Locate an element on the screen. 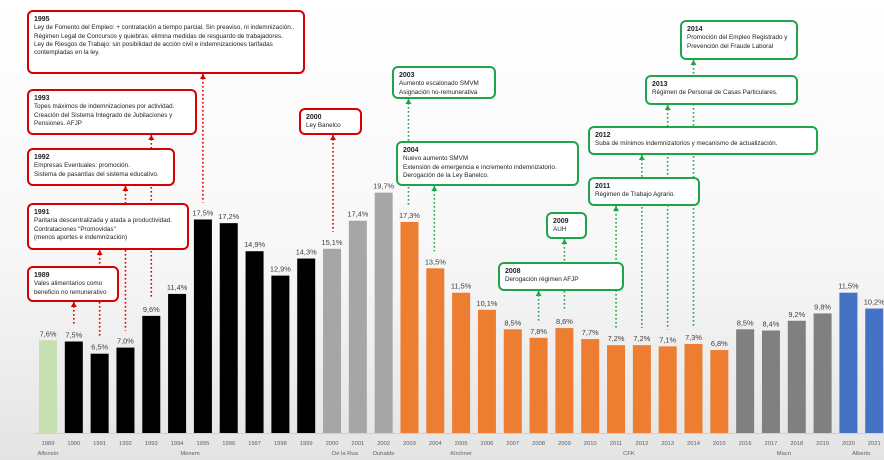  bar-1997 is located at coordinates (254, 342).